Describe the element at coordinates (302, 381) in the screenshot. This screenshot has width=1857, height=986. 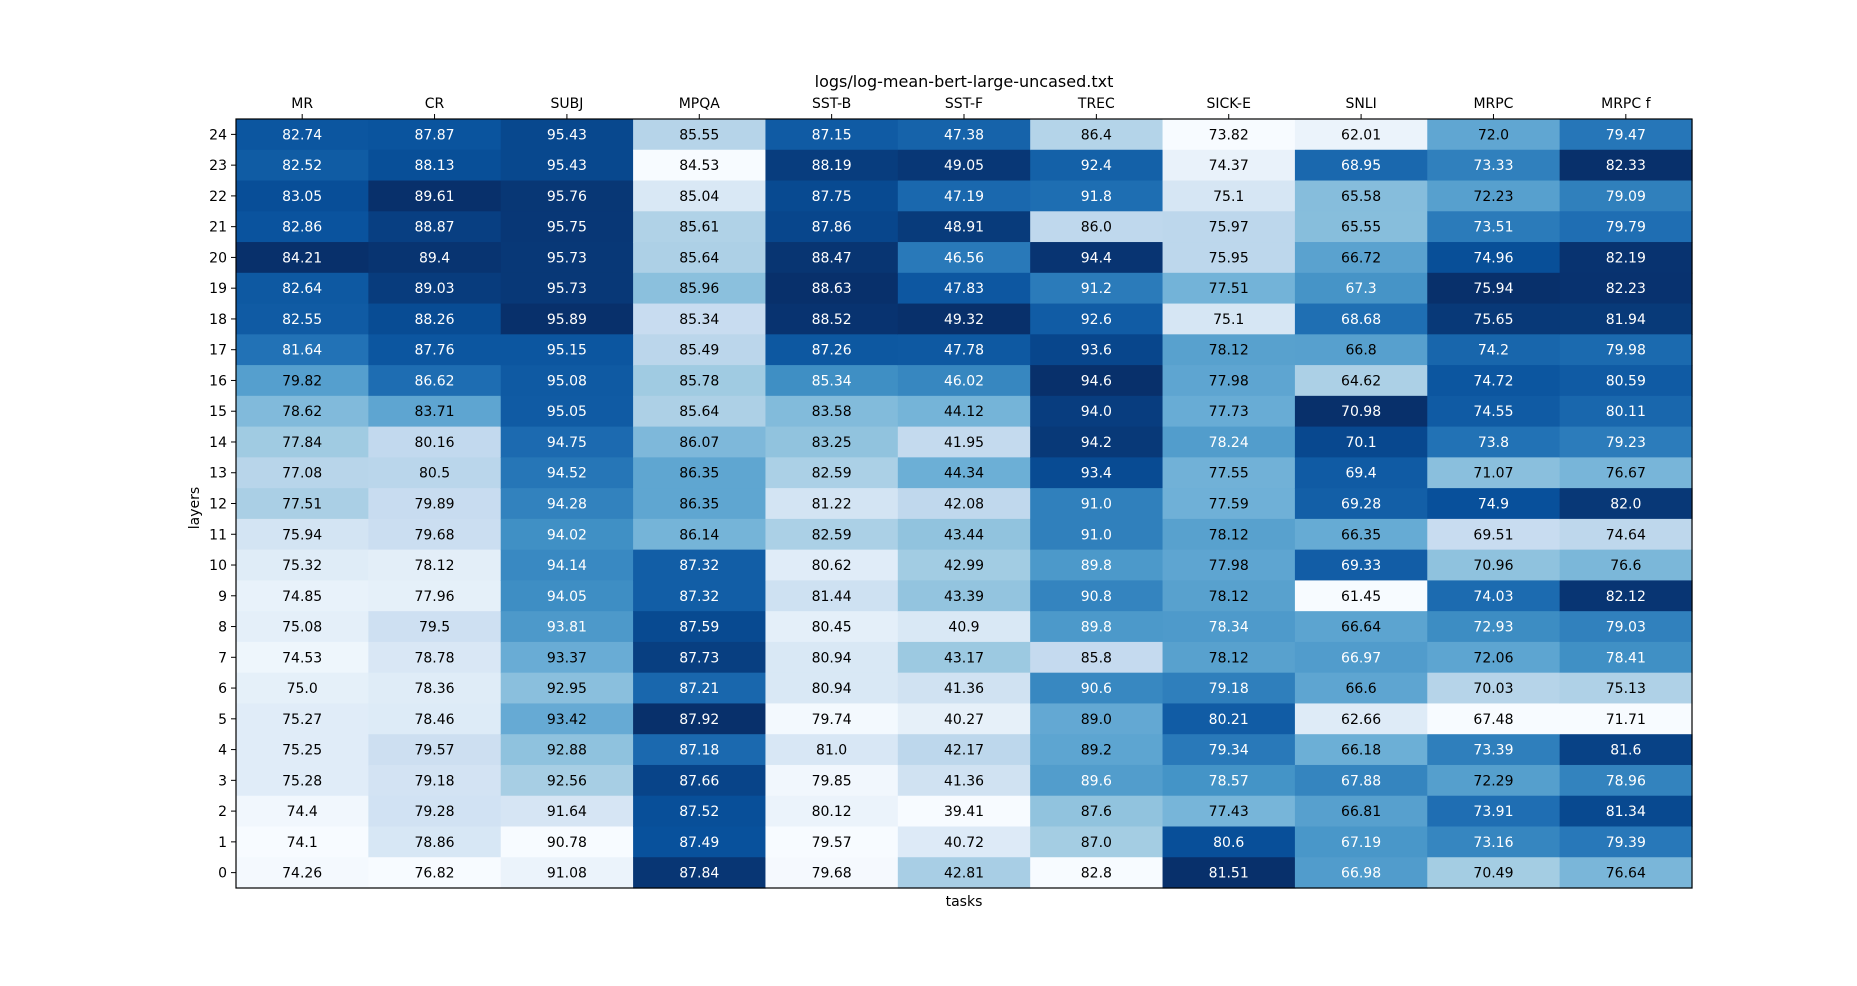
I see `cell-value: 79.82` at that location.